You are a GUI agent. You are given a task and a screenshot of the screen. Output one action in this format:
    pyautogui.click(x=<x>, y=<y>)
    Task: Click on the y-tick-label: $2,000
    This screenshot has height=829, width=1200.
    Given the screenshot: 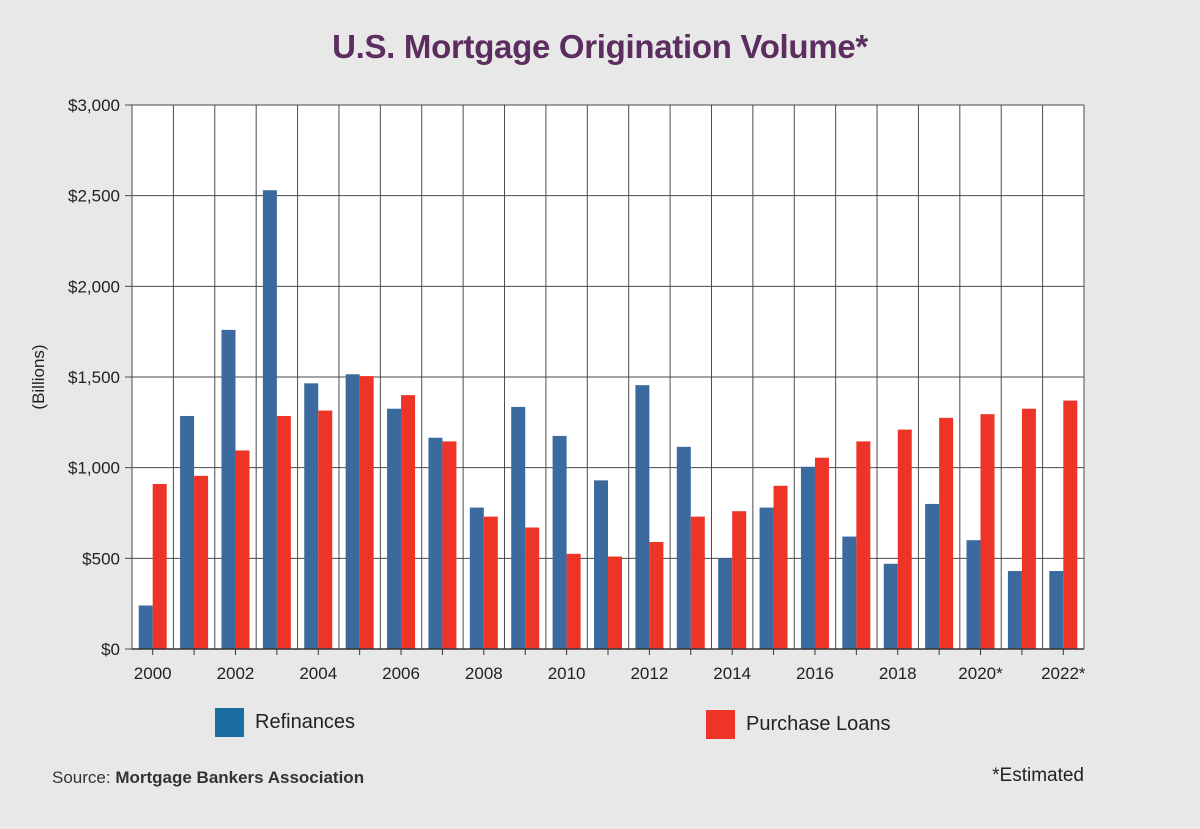 What is the action you would take?
    pyautogui.click(x=94, y=286)
    